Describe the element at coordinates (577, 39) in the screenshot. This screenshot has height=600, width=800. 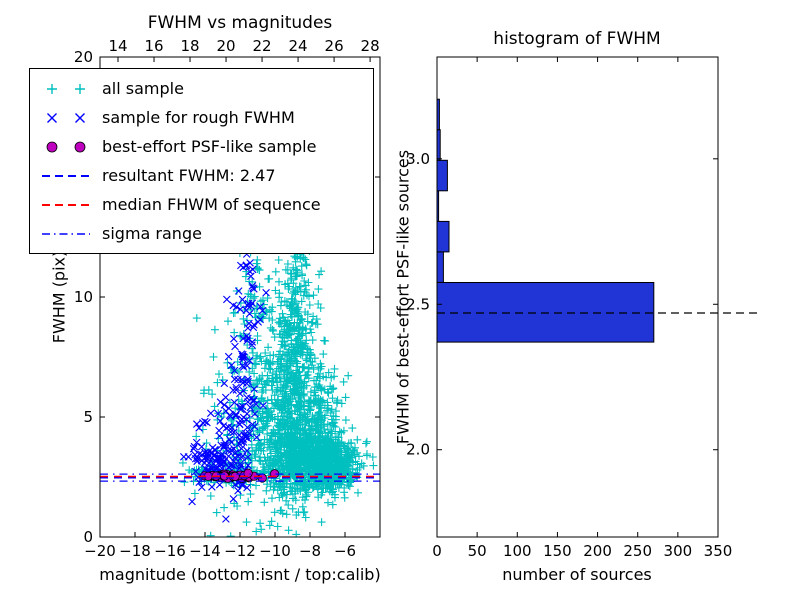
I see `histogram-title: histogram of FWHM` at that location.